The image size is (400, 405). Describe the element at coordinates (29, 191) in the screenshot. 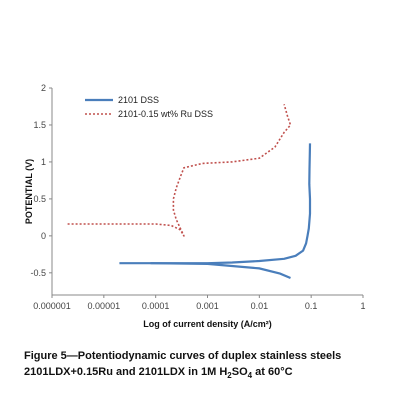

I see `y-axis-title: POTENTIAL (V)` at that location.